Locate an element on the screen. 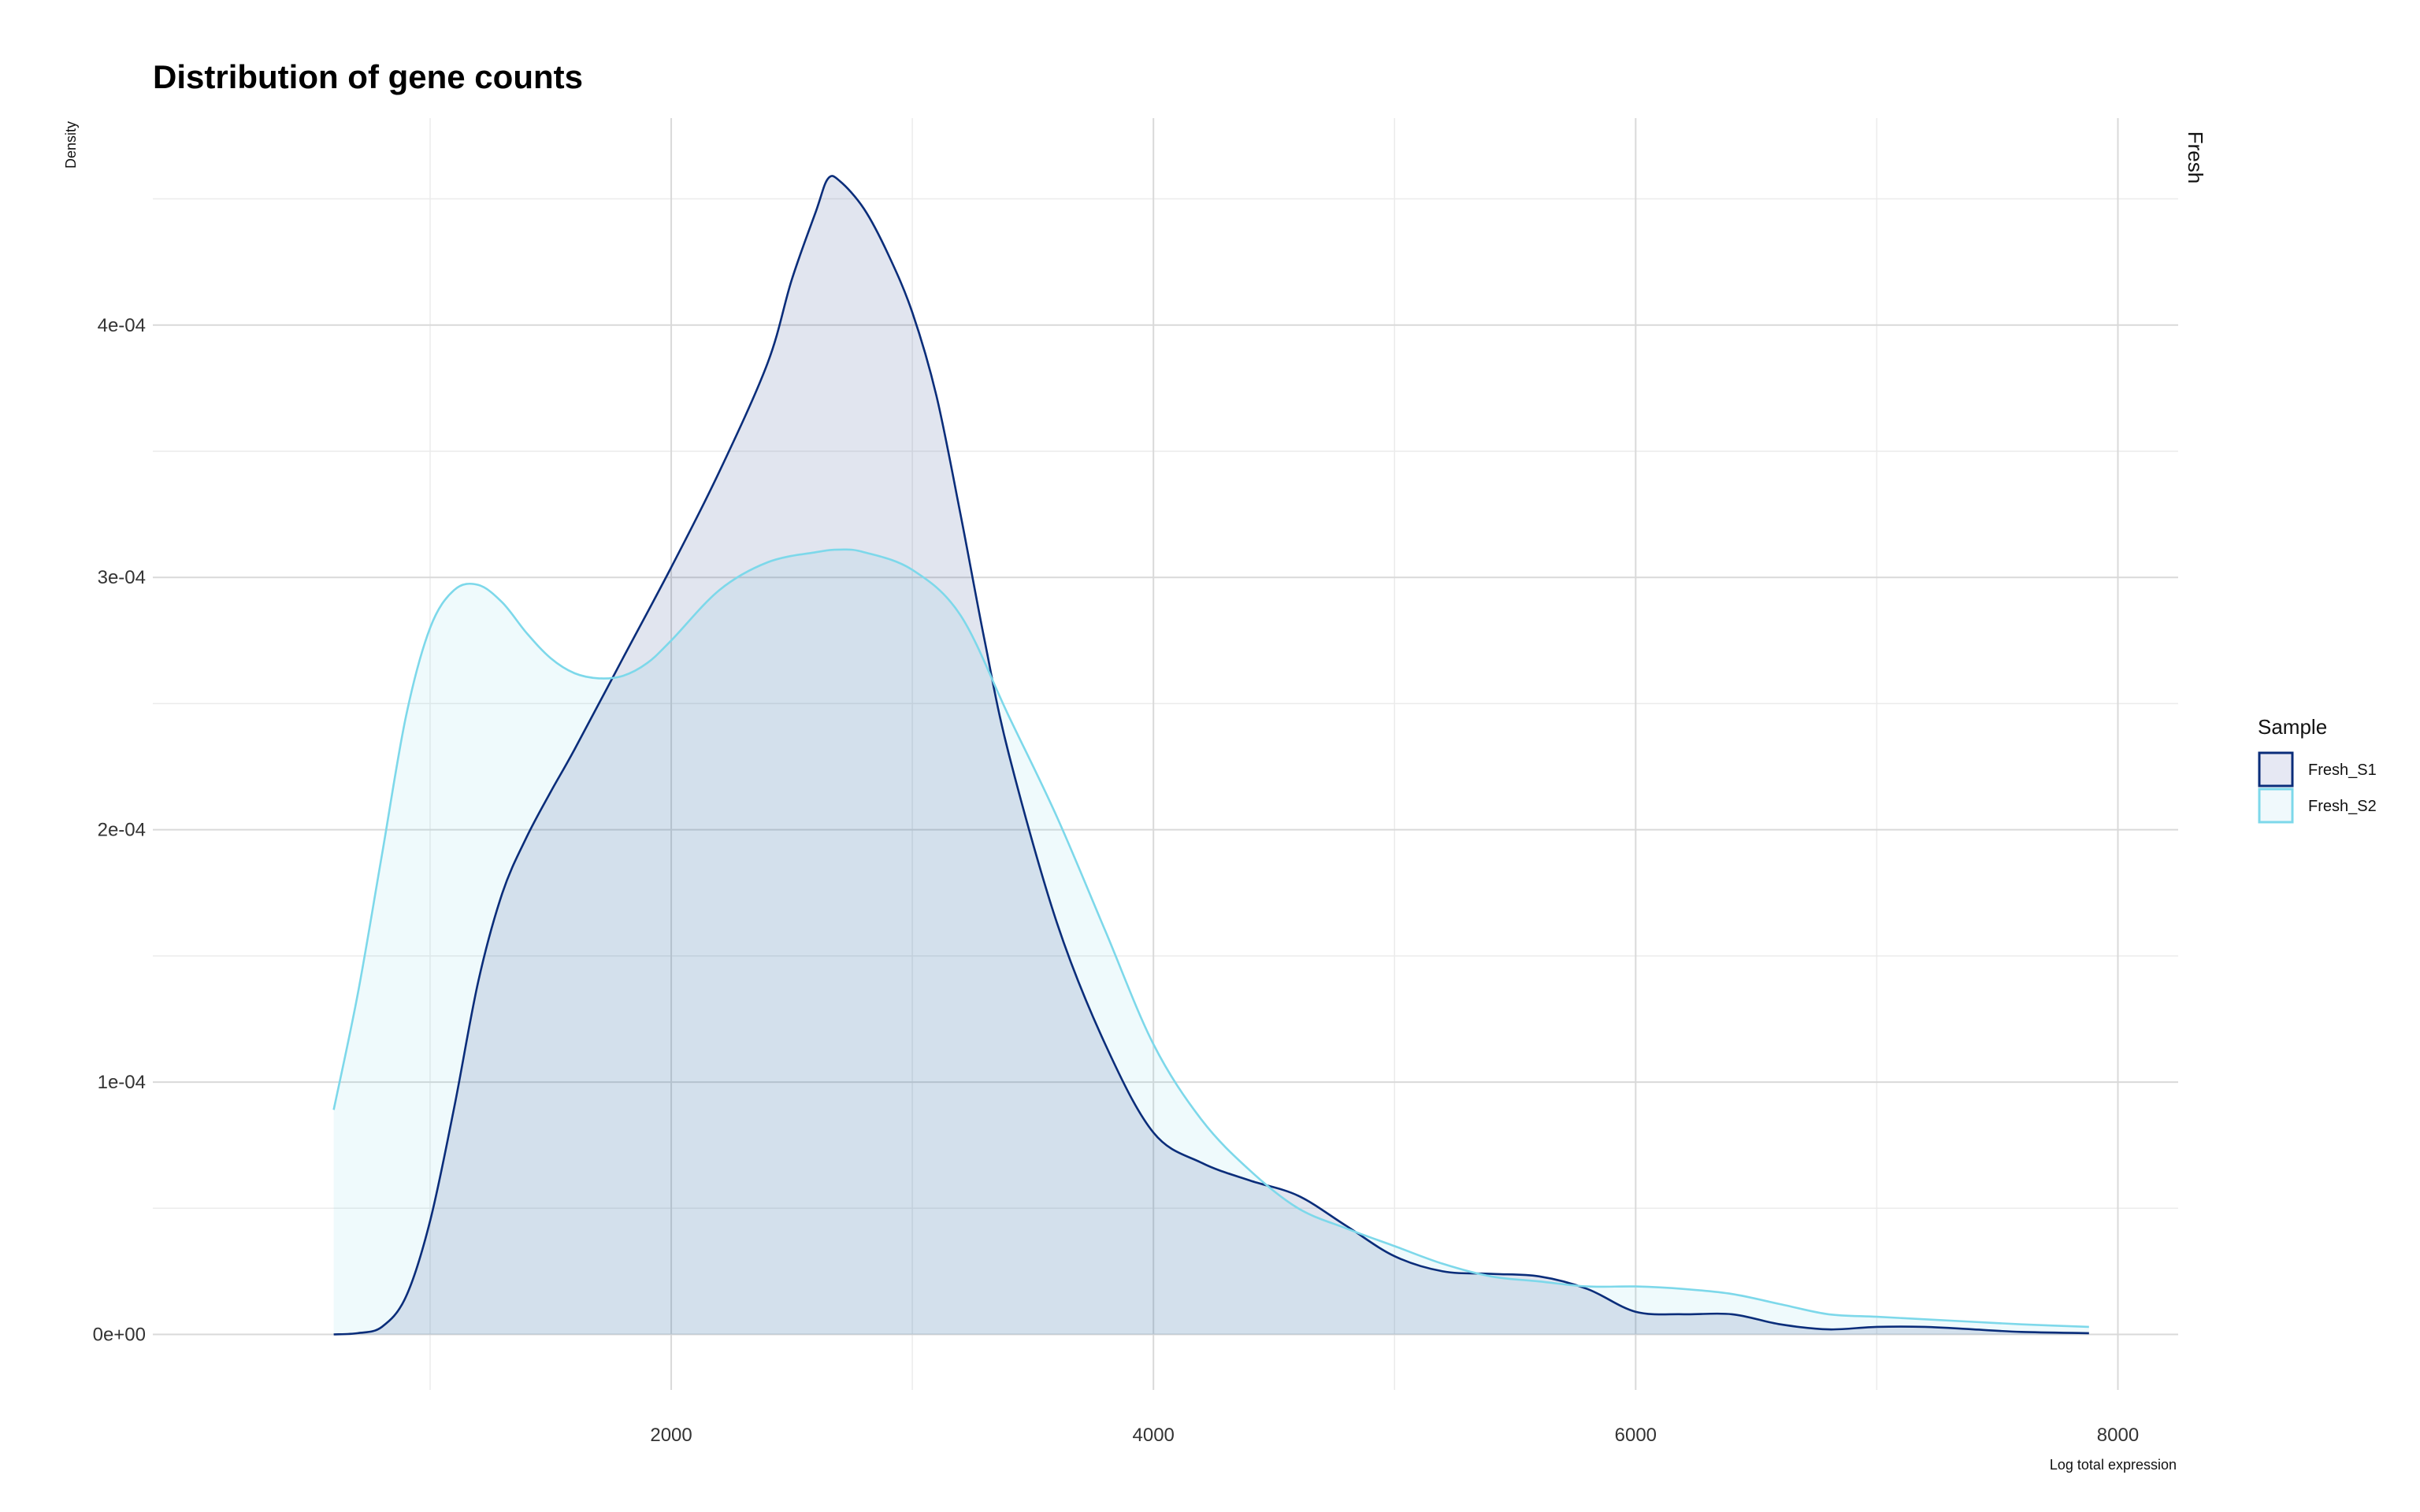  x-tick-label: 6000 is located at coordinates (1636, 1435).